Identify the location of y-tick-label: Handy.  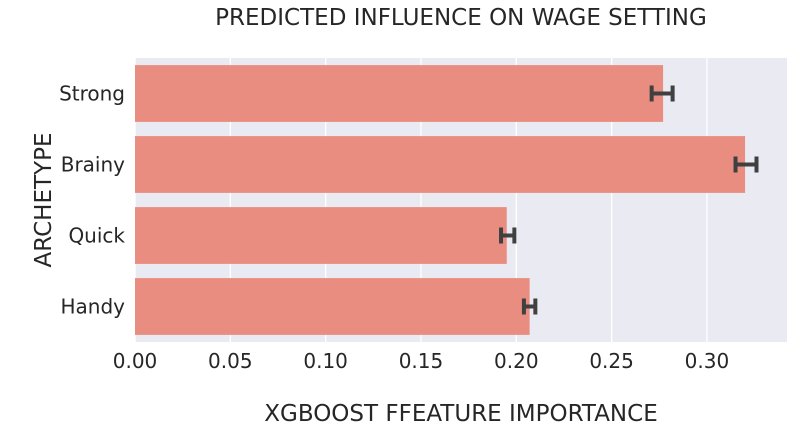
(92, 307).